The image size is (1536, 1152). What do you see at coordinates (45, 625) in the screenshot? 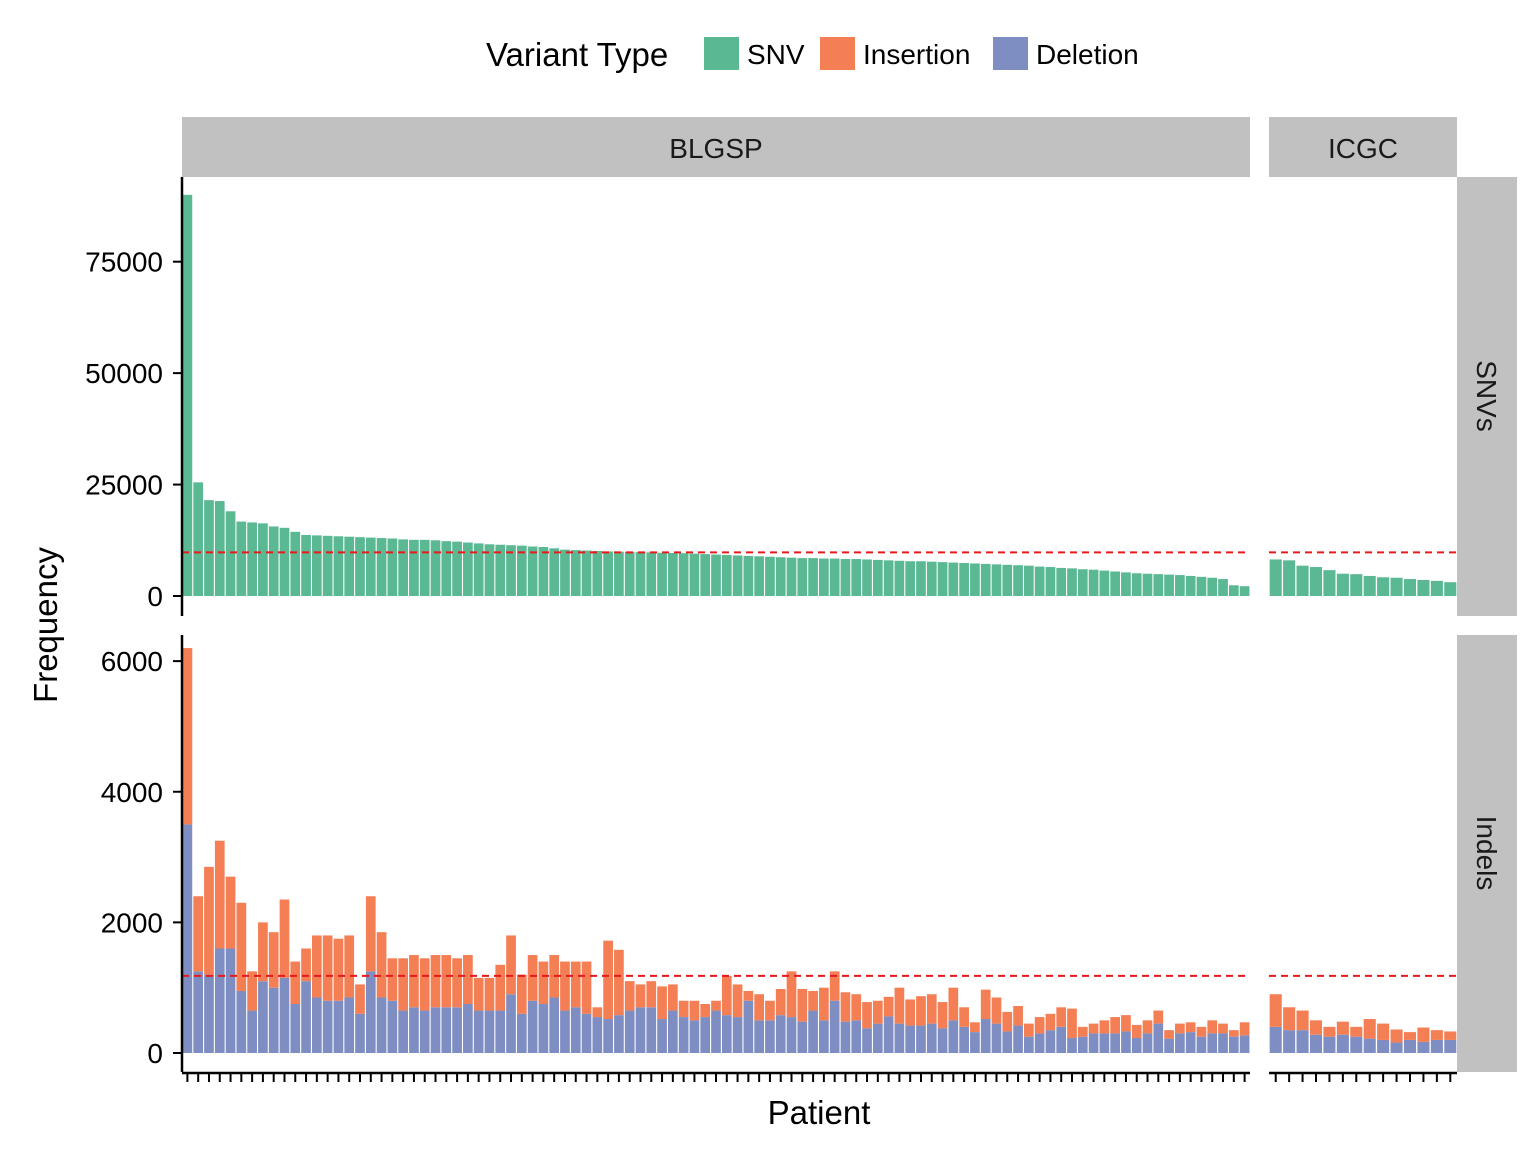
I see `y-axis-title: Frequency` at bounding box center [45, 625].